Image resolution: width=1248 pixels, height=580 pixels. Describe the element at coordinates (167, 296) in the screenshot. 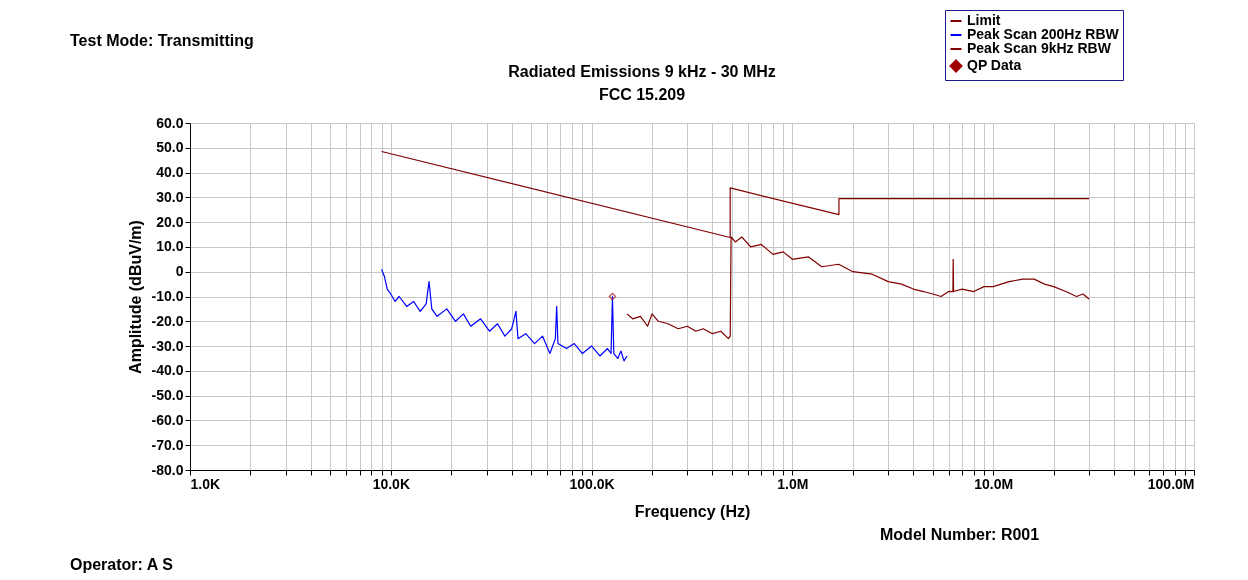

I see `y-tick-label: -10.0` at that location.